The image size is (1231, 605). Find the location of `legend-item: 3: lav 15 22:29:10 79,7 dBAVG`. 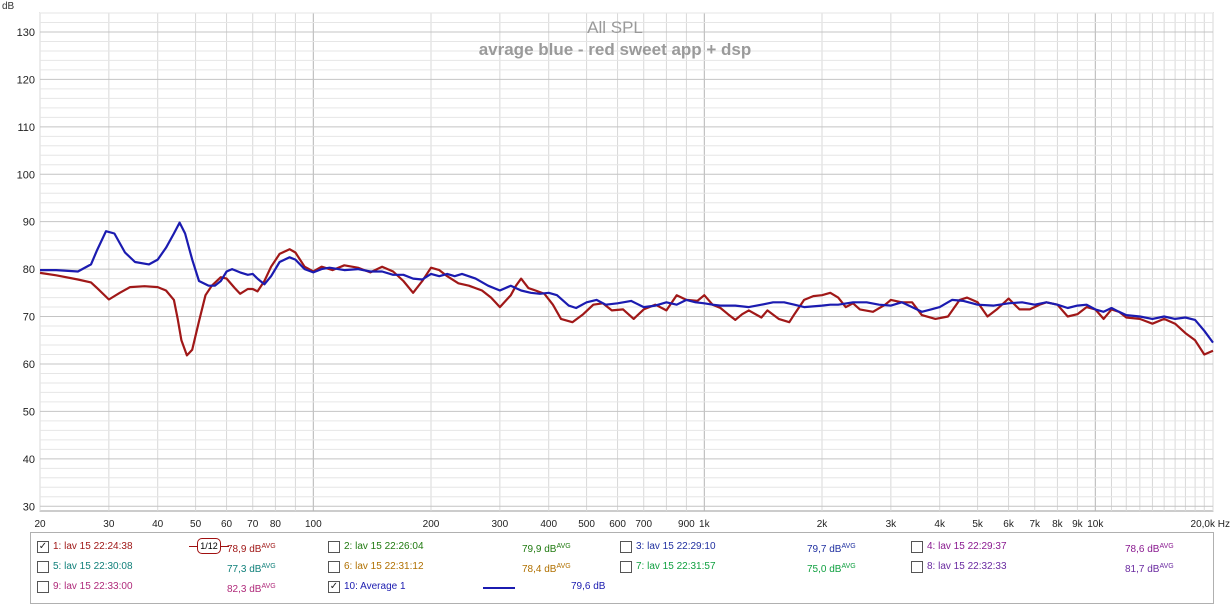

legend-item: 3: lav 15 22:29:10 79,7 dBAVG is located at coordinates (762, 549).